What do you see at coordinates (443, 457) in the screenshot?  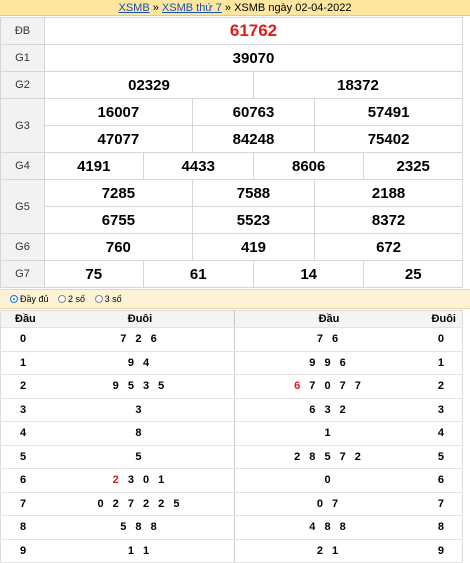 I see `loto-tail-digit: 5` at bounding box center [443, 457].